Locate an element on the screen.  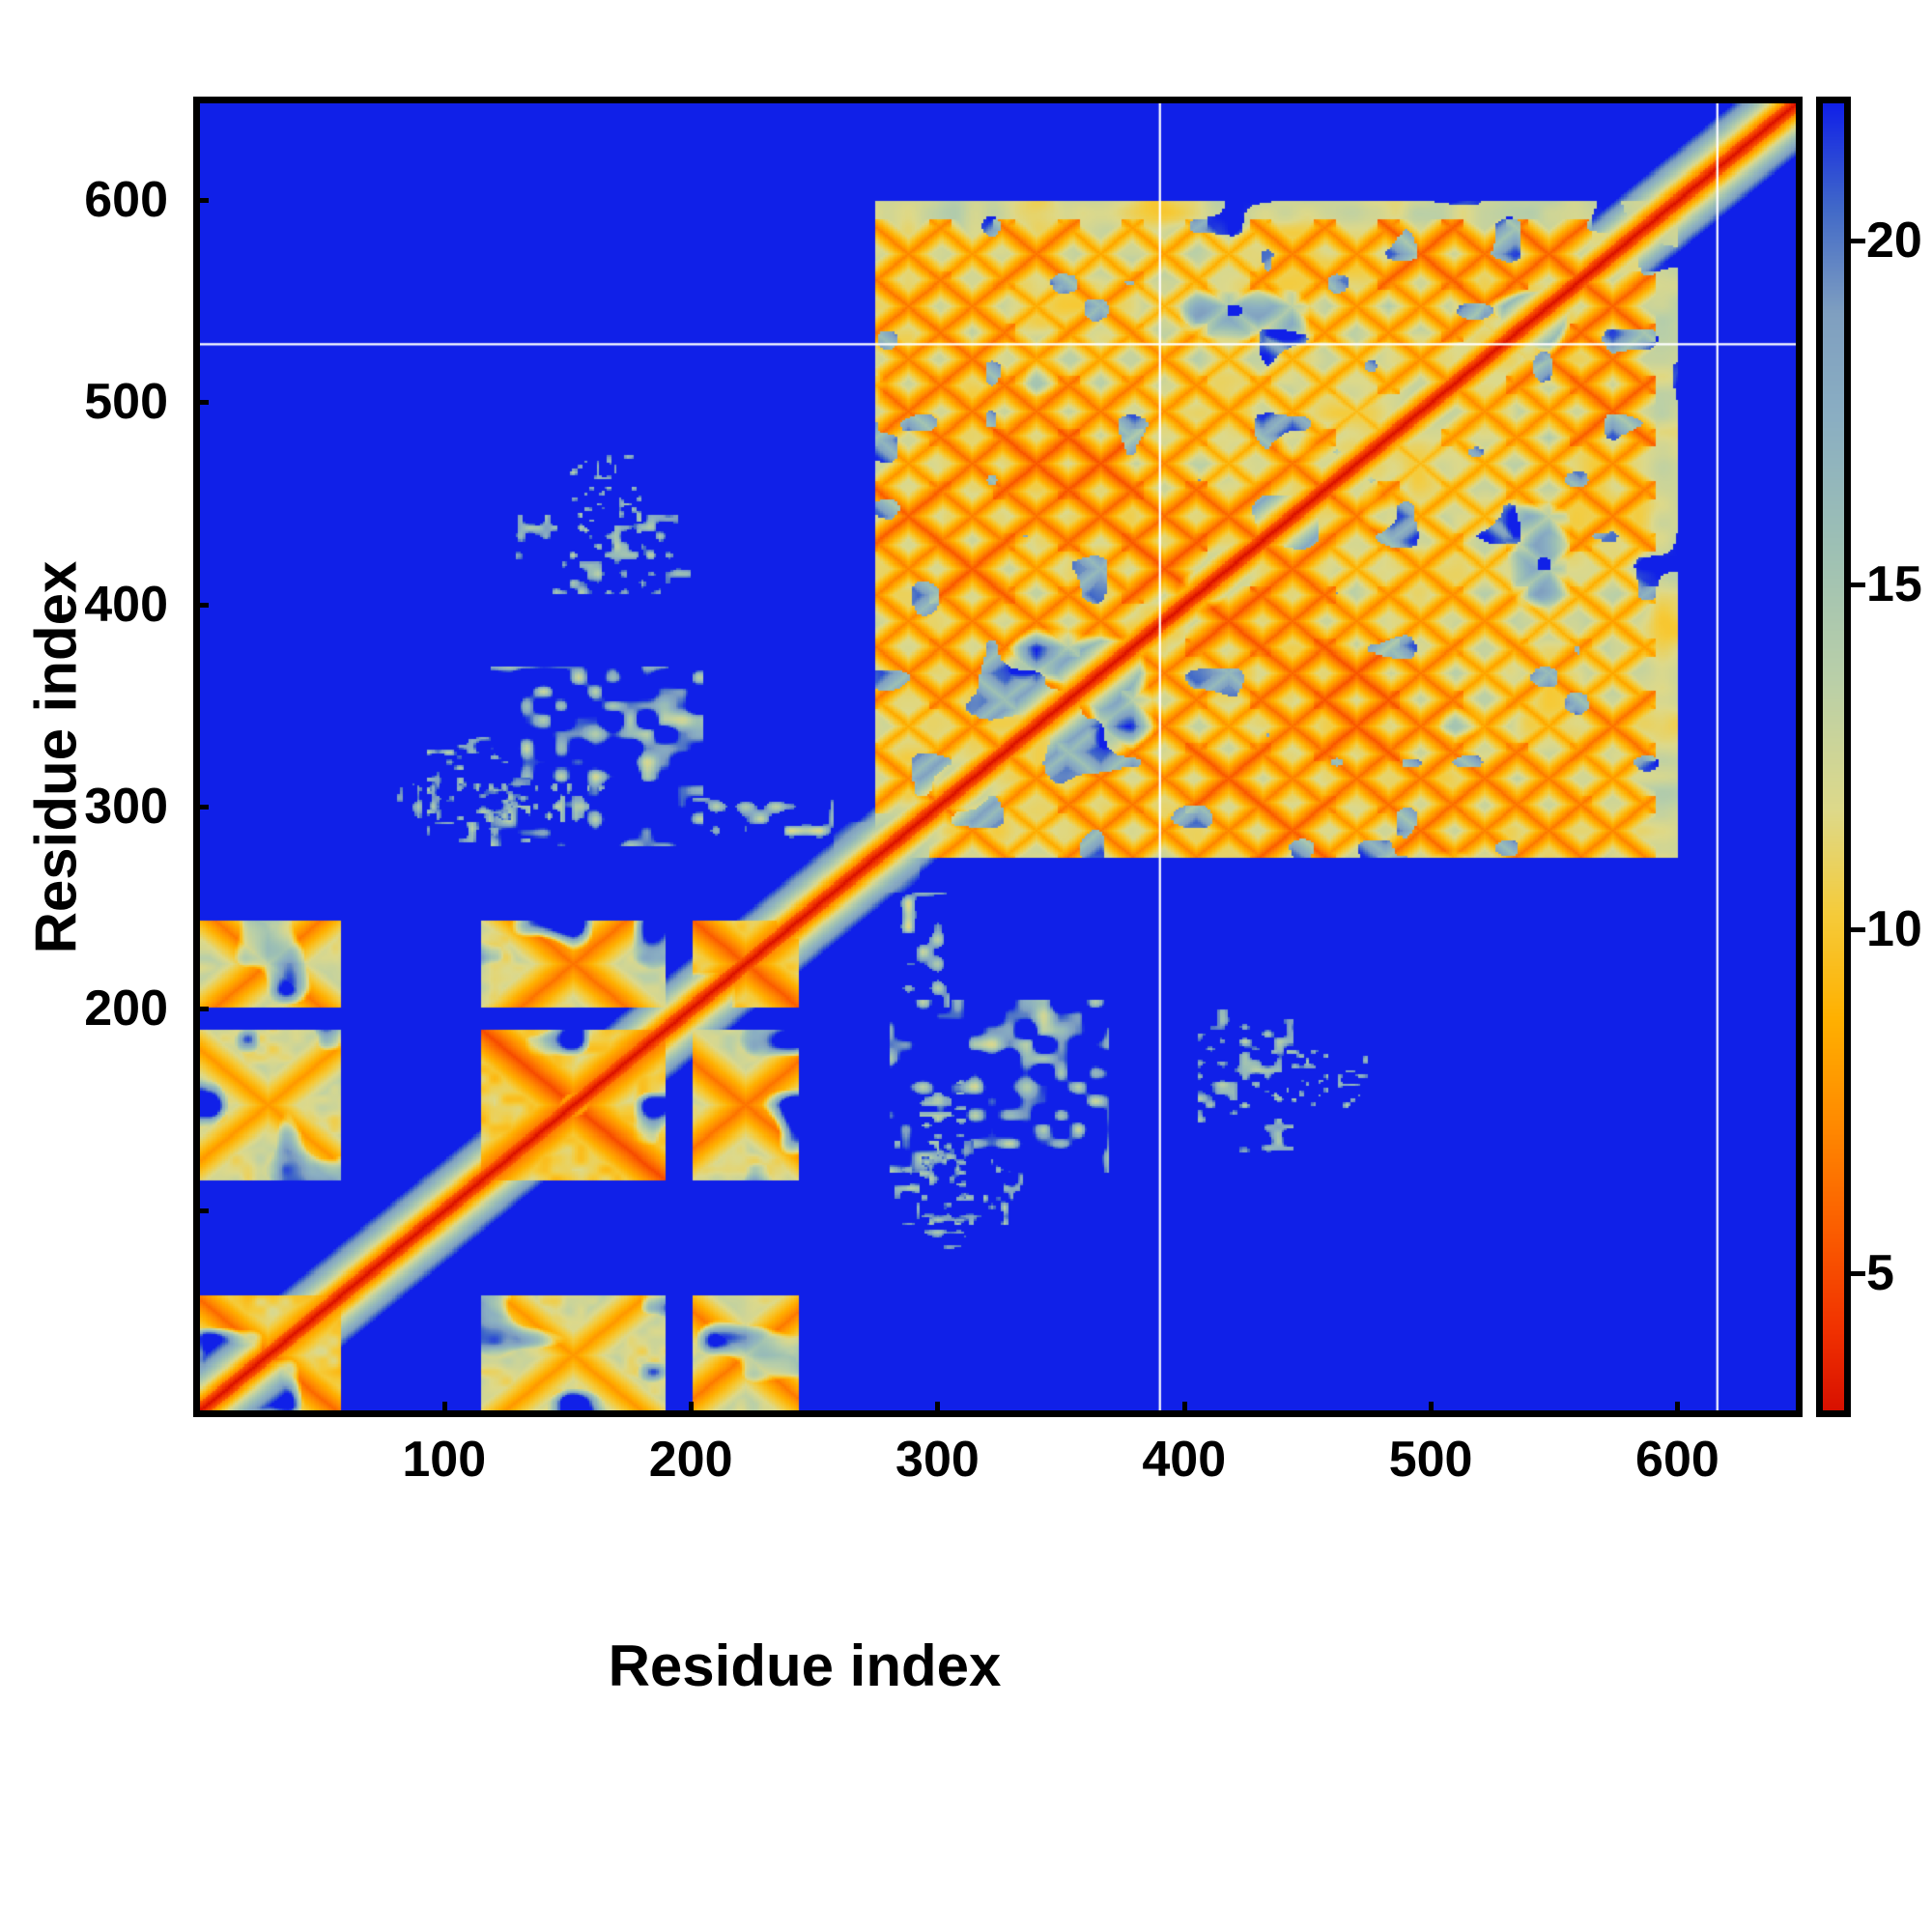
y-tick-label-600: 600 is located at coordinates (126, 200).